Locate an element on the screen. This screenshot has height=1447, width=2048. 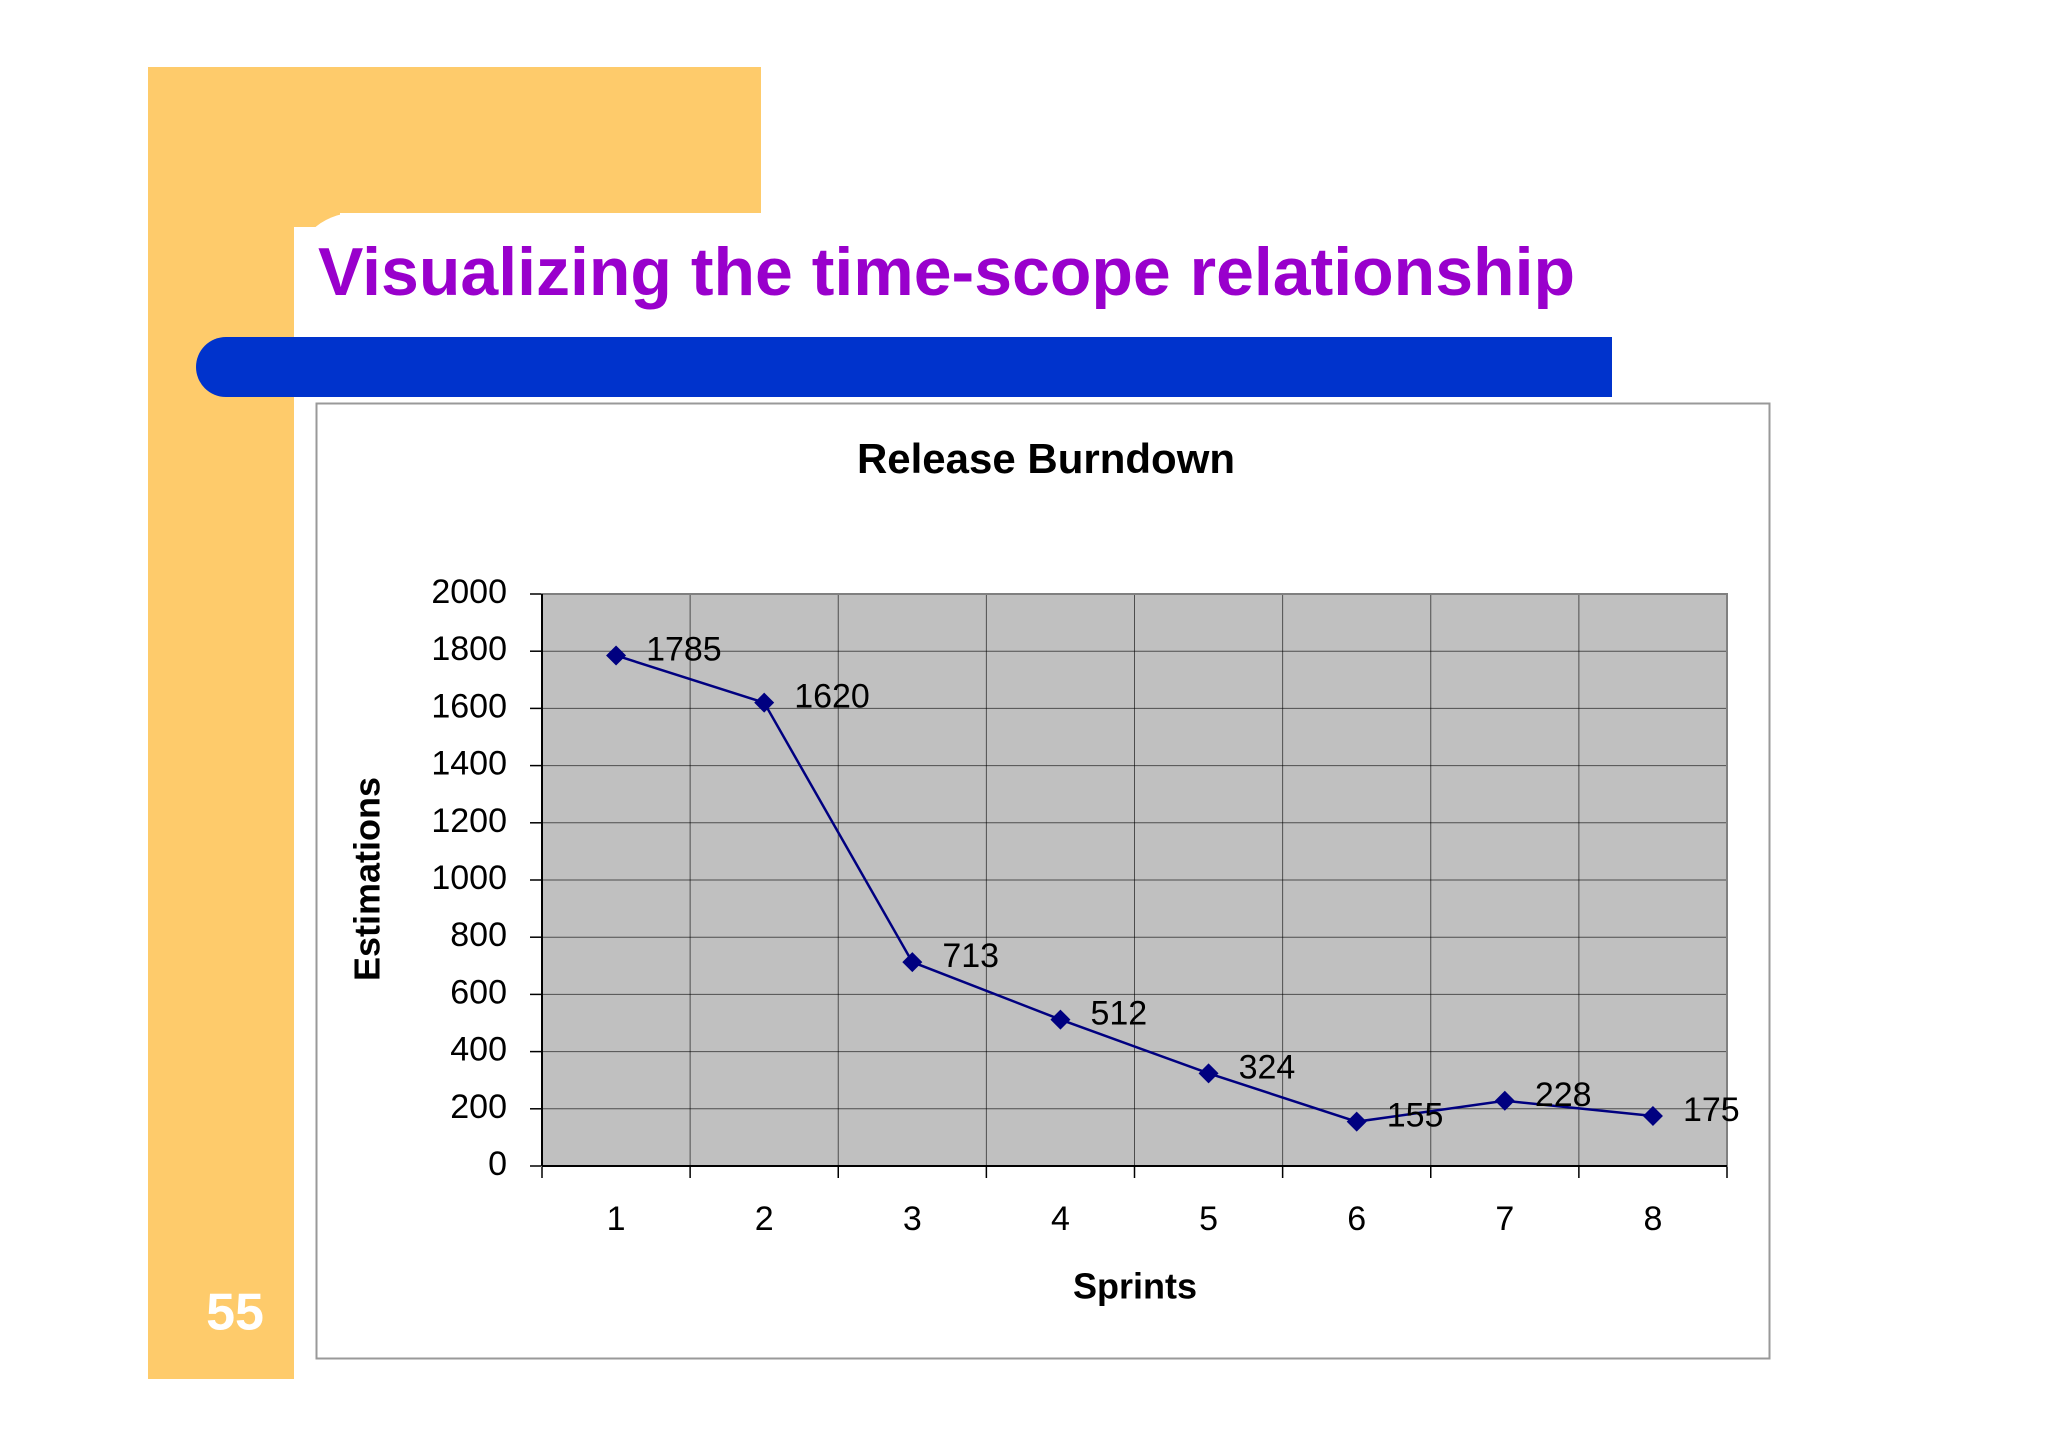
x-tick-label: 4 is located at coordinates (1060, 1219).